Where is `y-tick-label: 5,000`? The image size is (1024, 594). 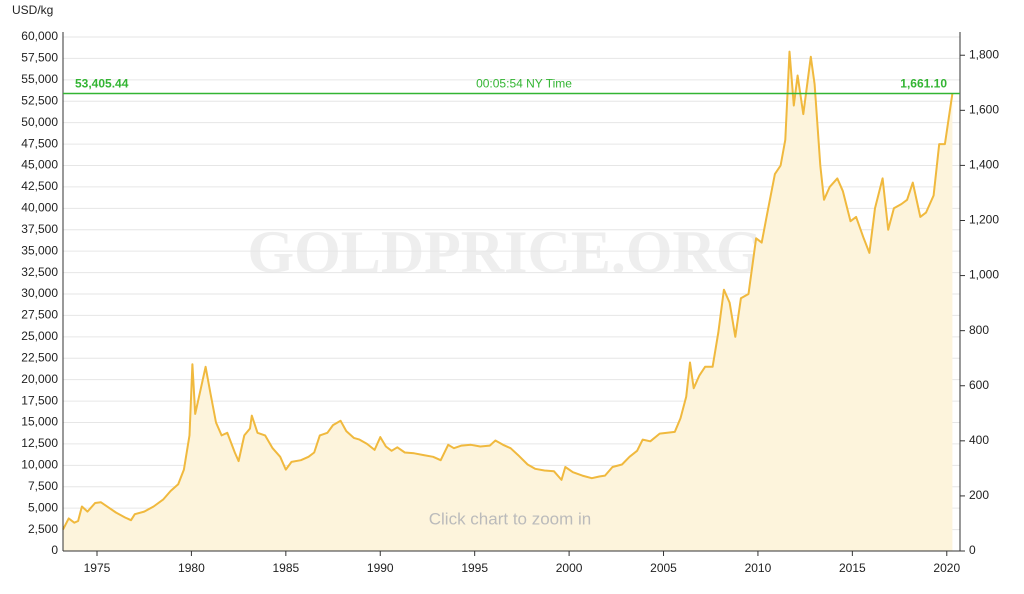
y-tick-label: 5,000 is located at coordinates (43, 507).